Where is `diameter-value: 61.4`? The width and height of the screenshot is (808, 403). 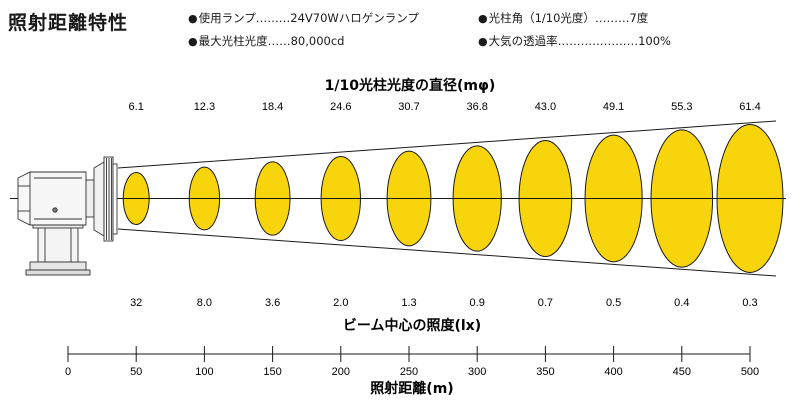 diameter-value: 61.4 is located at coordinates (749, 107).